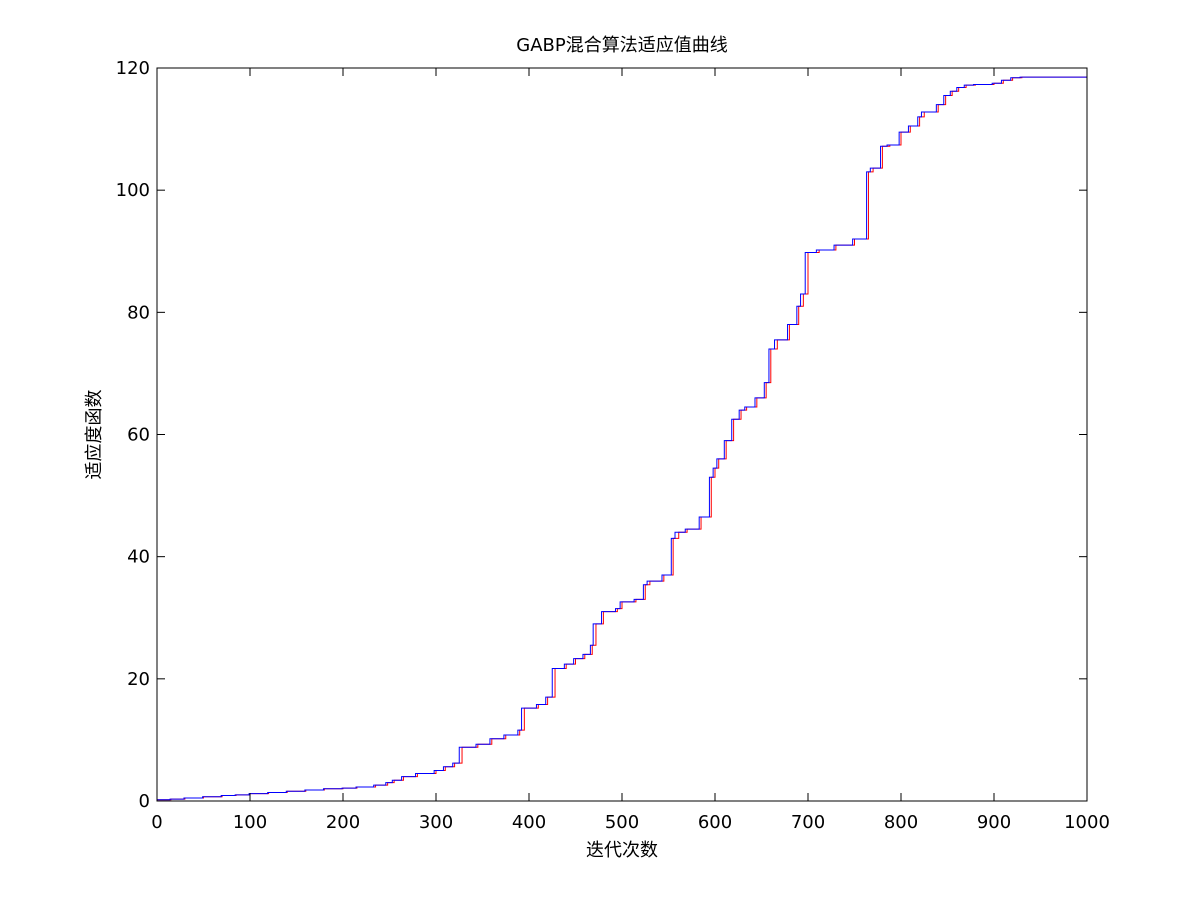 This screenshot has width=1201, height=901. I want to click on x-axis-label: 迭代次数, so click(622, 850).